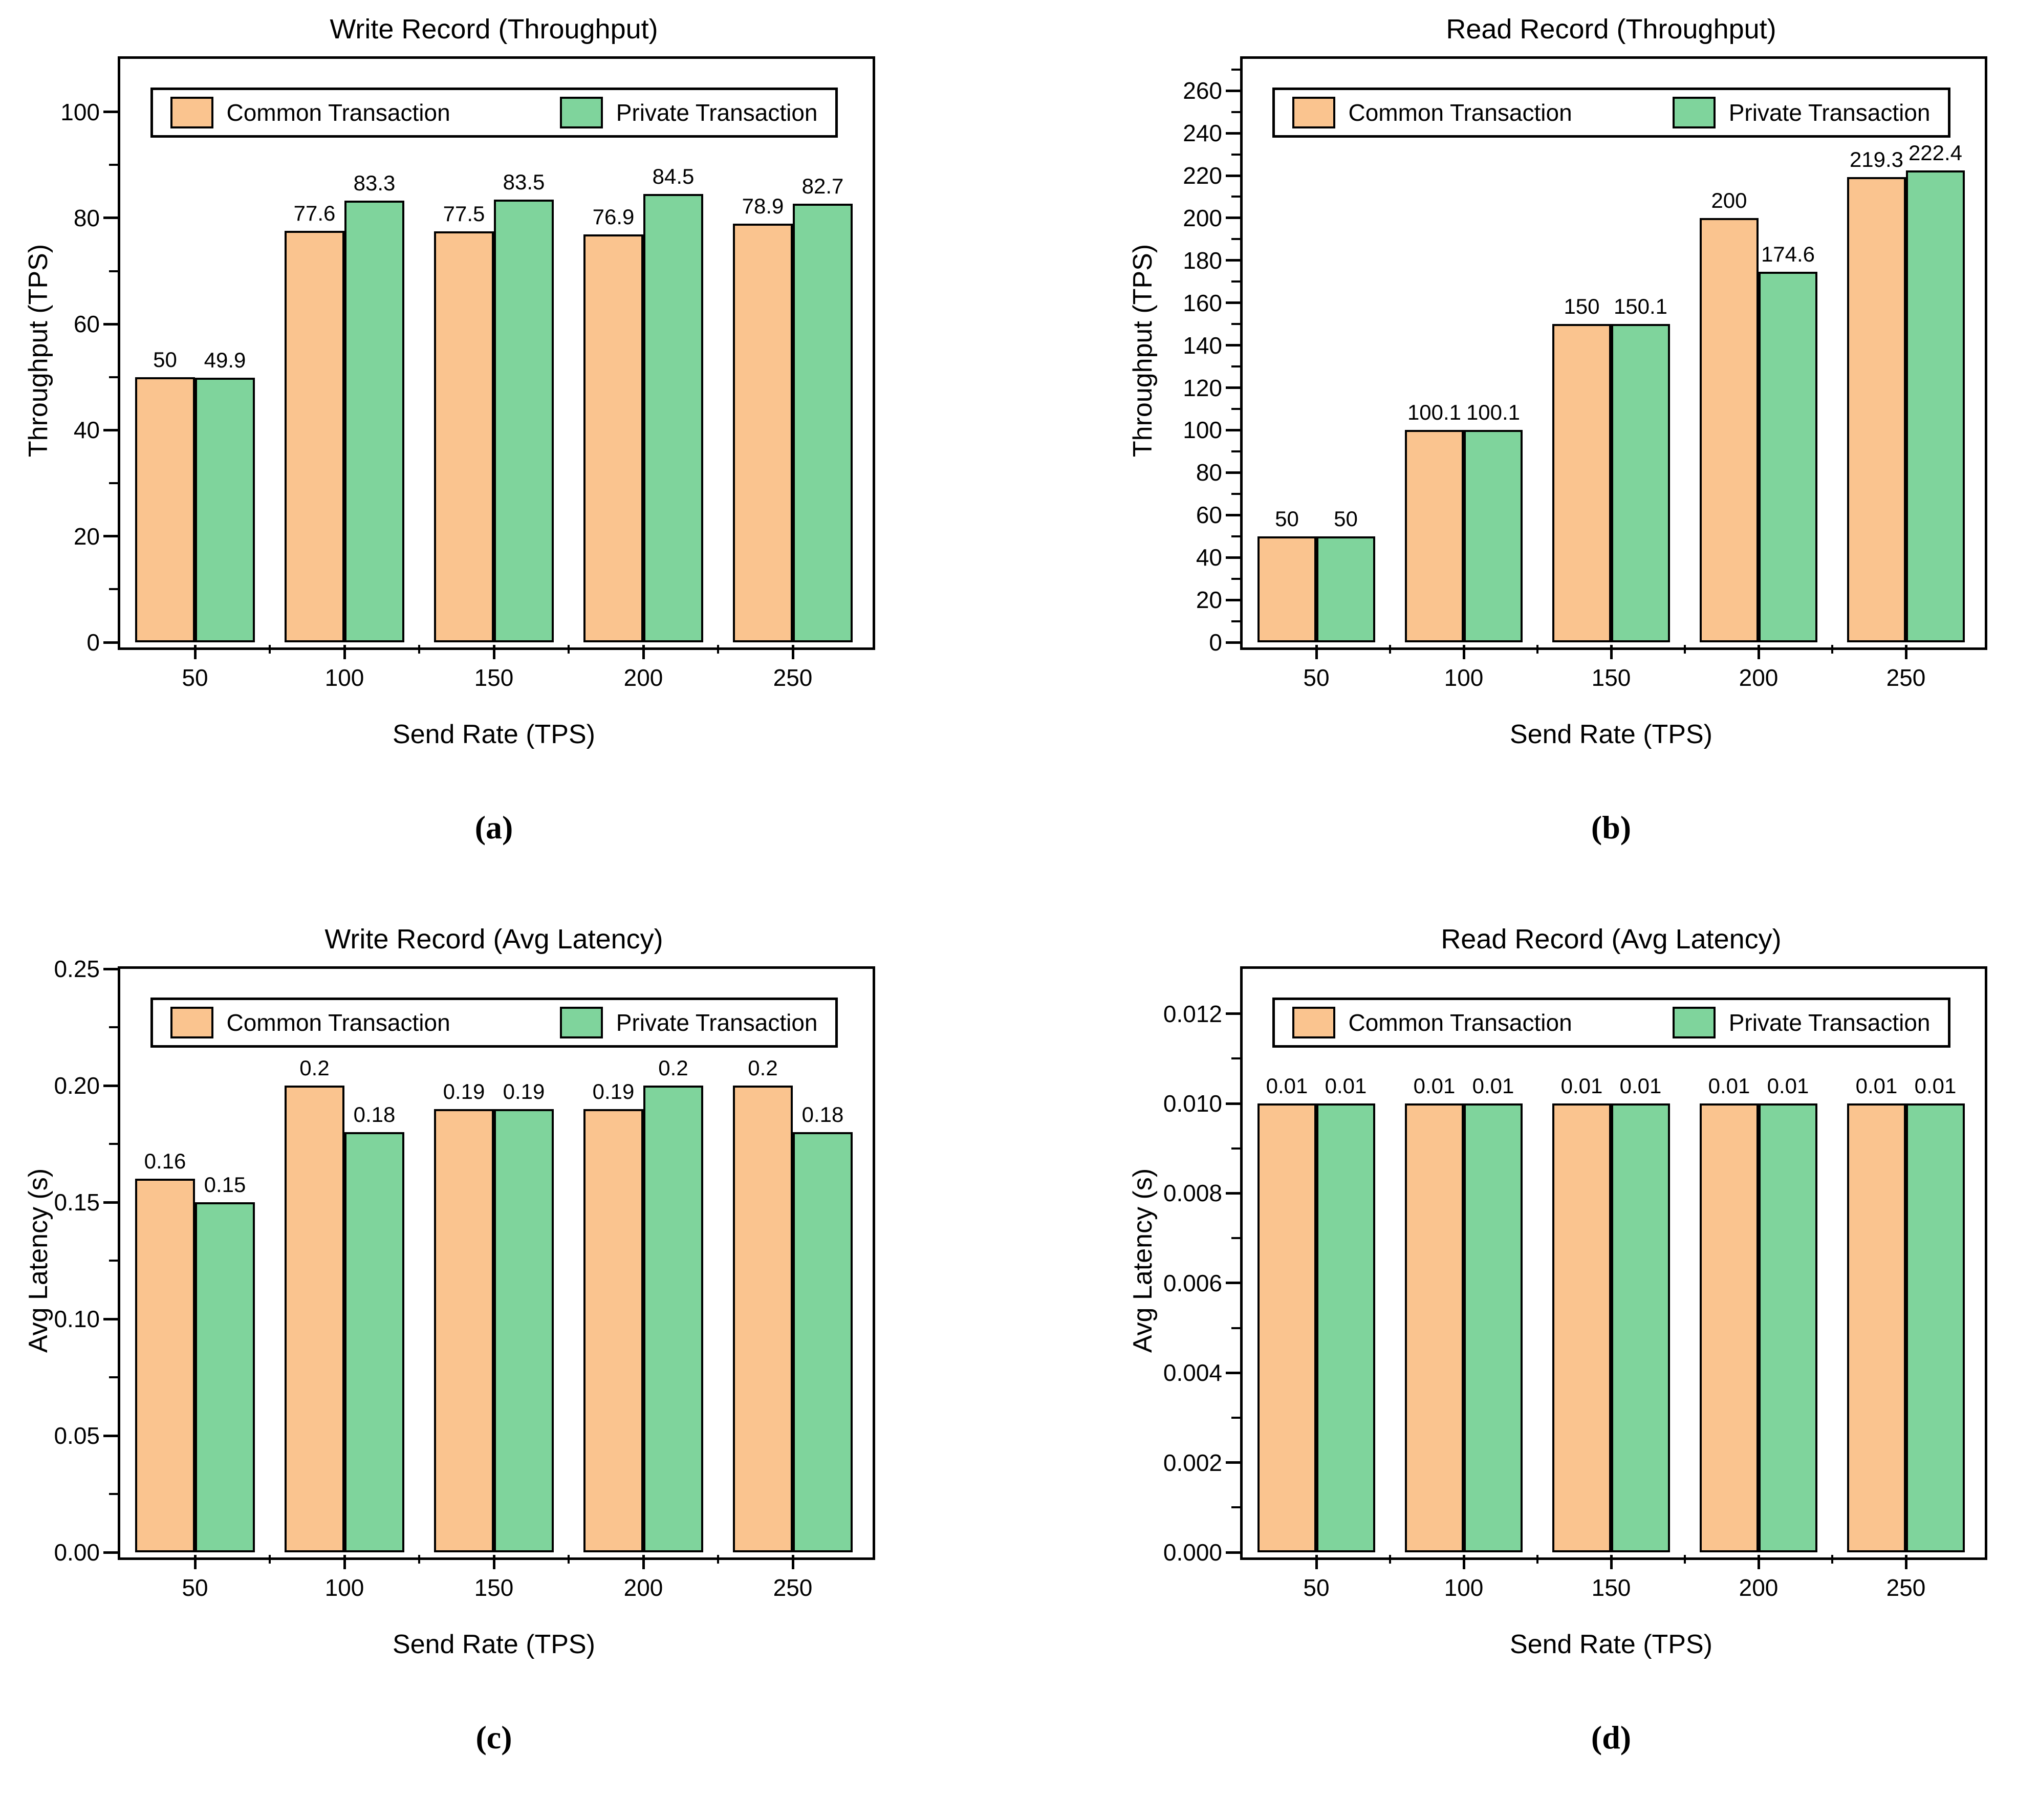 The width and height of the screenshot is (2017, 1820). I want to click on y-axis-title: Throughput (TPS), so click(38, 351).